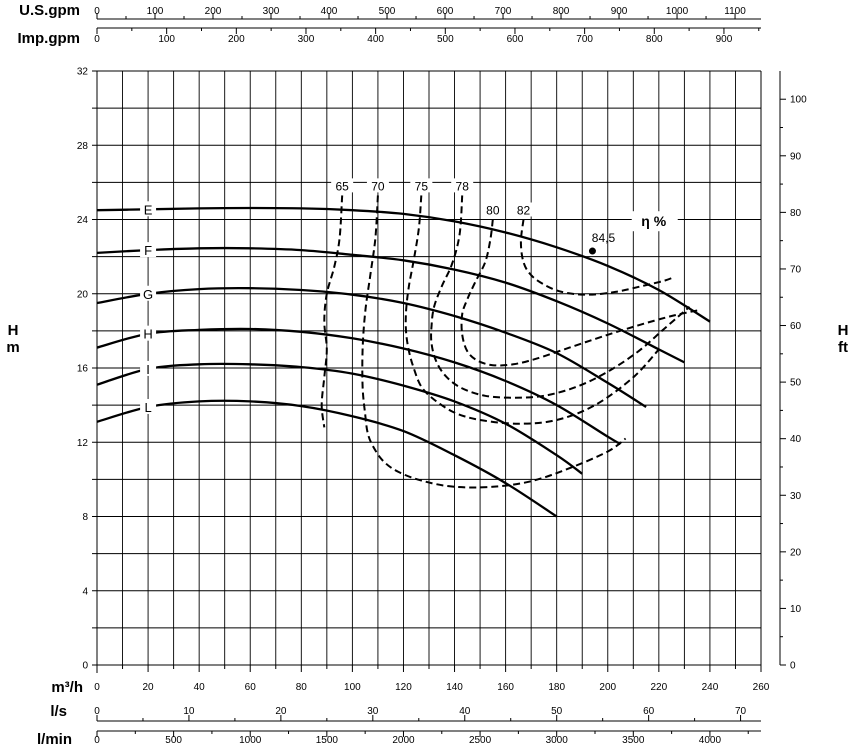 This screenshot has width=856, height=749. I want to click on lmin-axis-tick-label: 2000, so click(403, 740).